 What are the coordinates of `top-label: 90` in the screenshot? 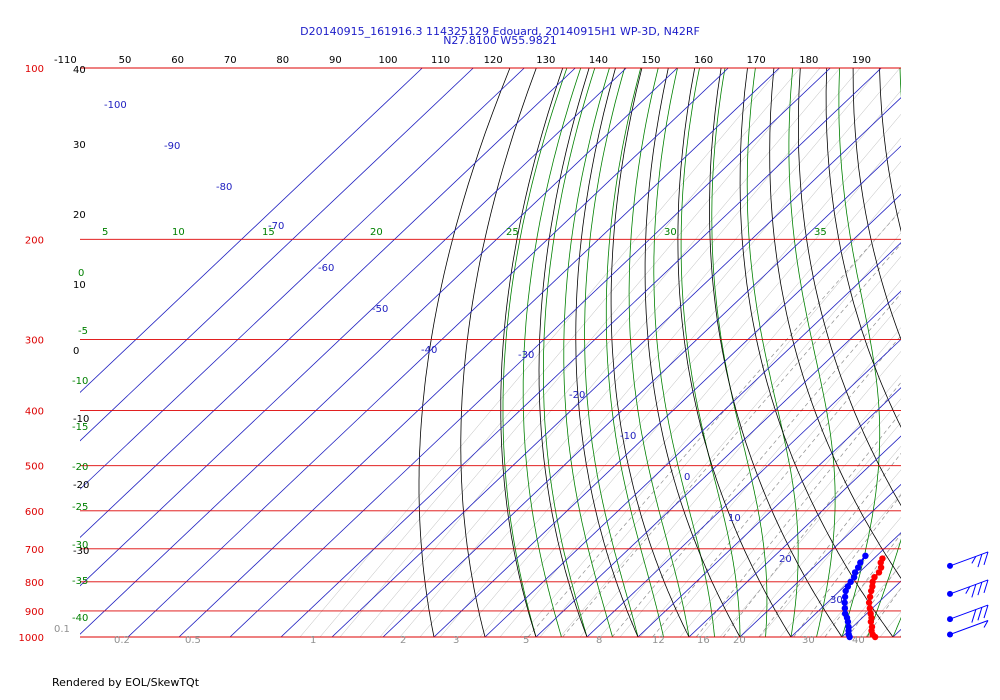 It's located at (335, 60).